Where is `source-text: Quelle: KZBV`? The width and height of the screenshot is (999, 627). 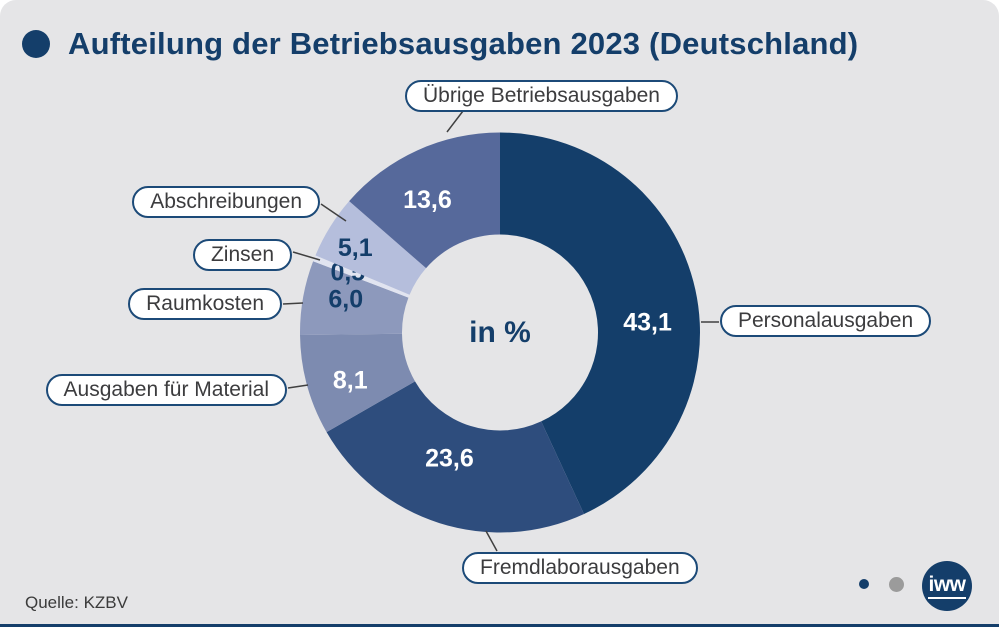
source-text: Quelle: KZBV is located at coordinates (76, 602).